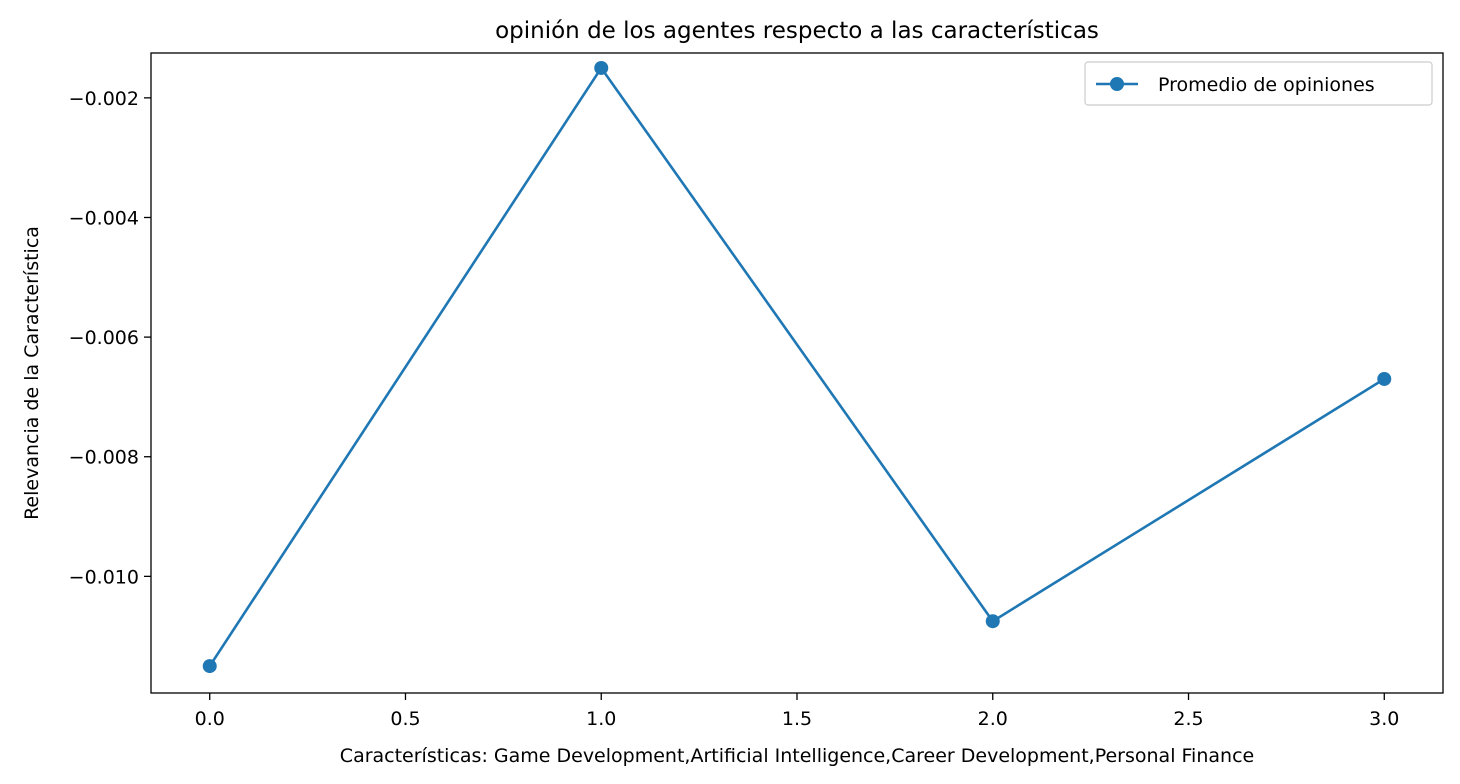  Describe the element at coordinates (601, 719) in the screenshot. I see `x-tick-label: 1.0` at that location.